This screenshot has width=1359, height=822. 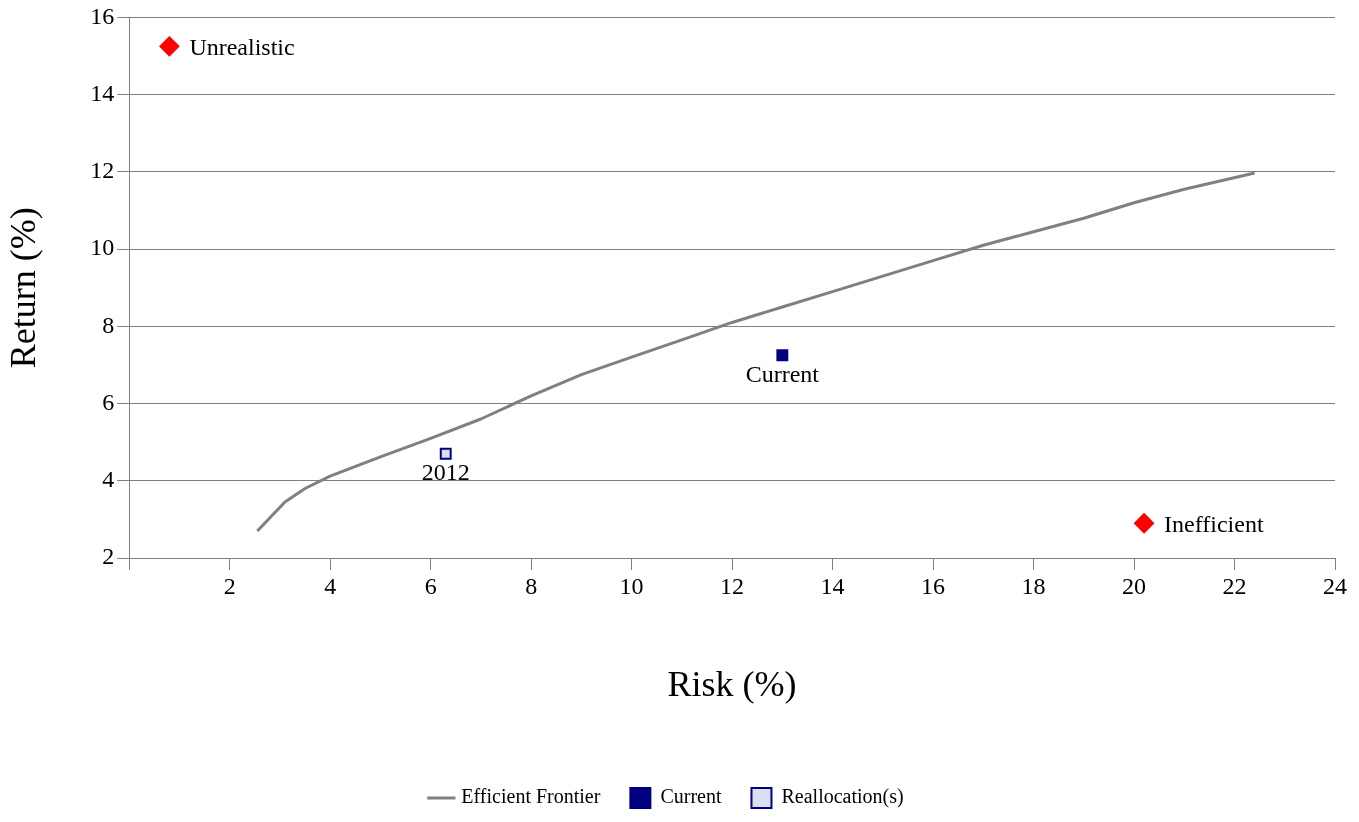 What do you see at coordinates (531, 796) in the screenshot?
I see `legend-label: Efficient Frontier` at bounding box center [531, 796].